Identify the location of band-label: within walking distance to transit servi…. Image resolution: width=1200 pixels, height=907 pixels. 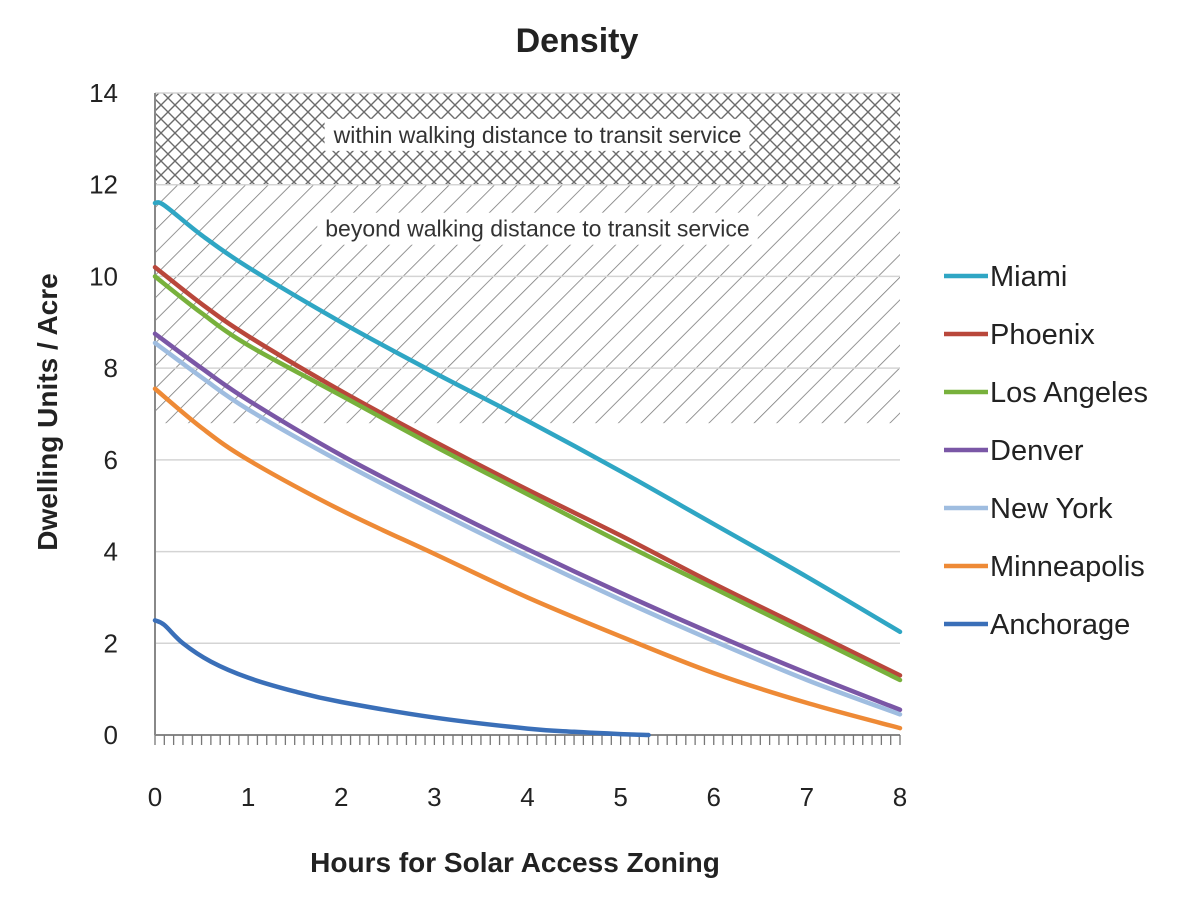
(537, 135).